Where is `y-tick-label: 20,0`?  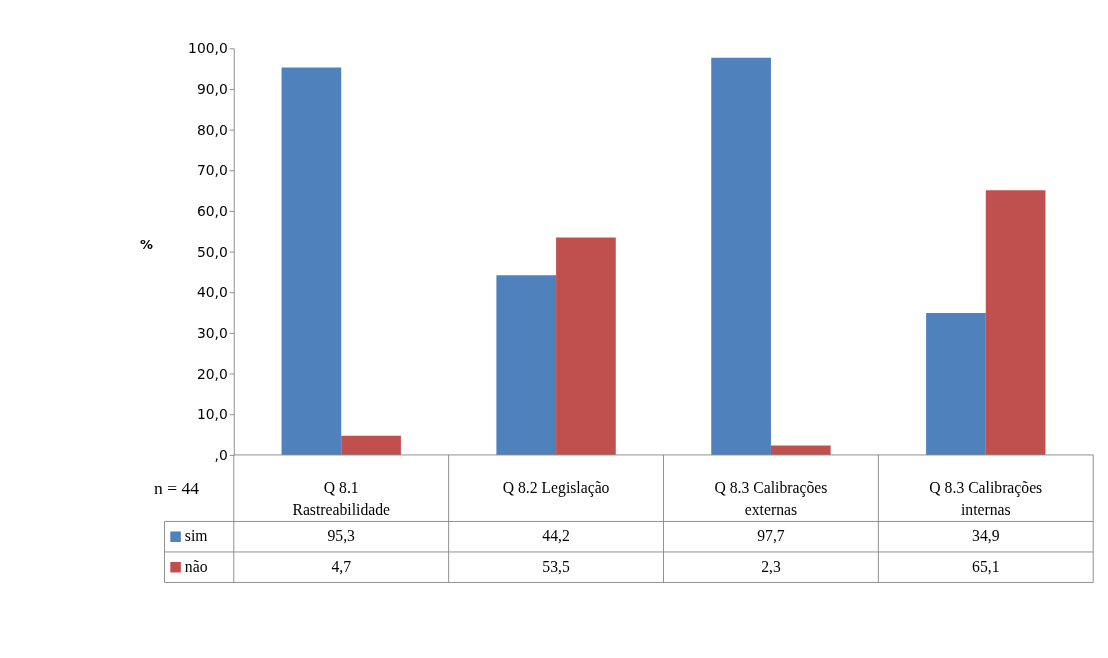
y-tick-label: 20,0 is located at coordinates (212, 373).